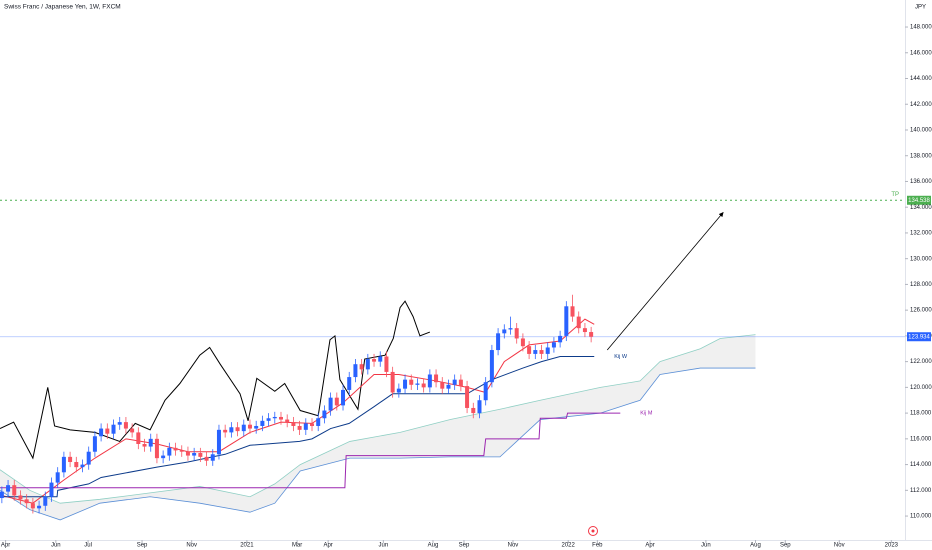 The image size is (932, 550). I want to click on y-tick-label: 130.000, so click(921, 259).